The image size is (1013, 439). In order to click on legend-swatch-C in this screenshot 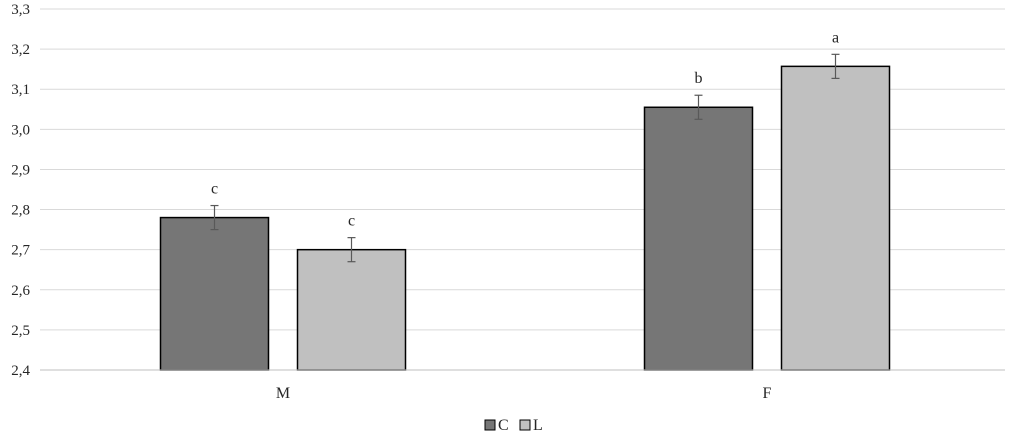, I will do `click(490, 425)`.